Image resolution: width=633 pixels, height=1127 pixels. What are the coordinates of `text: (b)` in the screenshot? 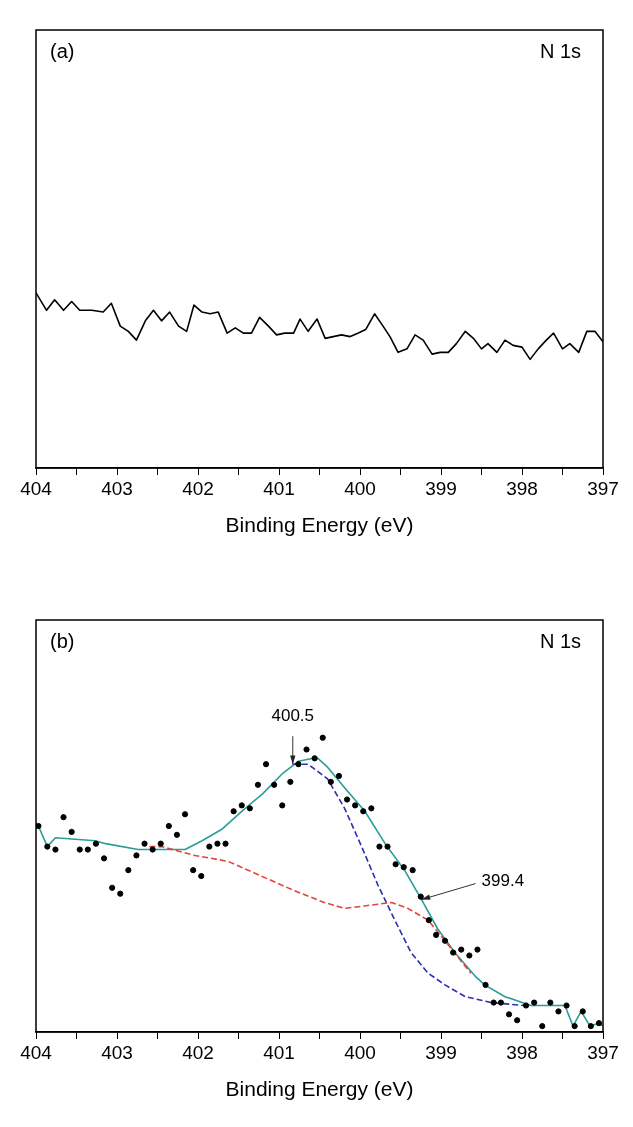 It's located at (62, 640).